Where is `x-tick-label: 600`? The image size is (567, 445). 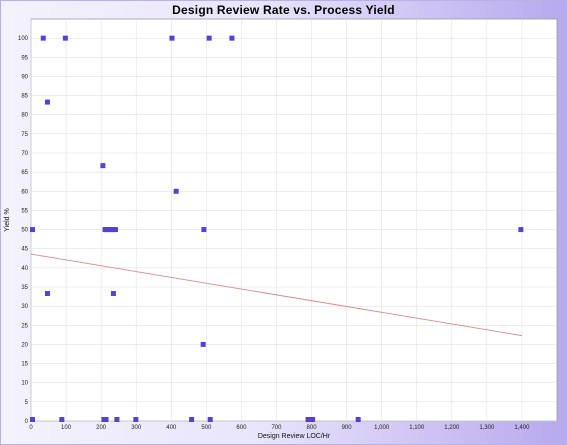 x-tick-label: 600 is located at coordinates (241, 428).